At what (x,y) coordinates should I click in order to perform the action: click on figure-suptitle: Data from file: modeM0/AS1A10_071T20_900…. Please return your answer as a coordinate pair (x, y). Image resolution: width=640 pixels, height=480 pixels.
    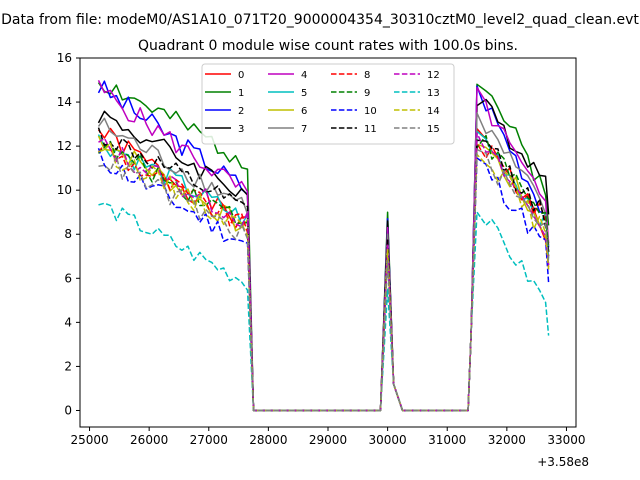
    Looking at the image, I should click on (320, 20).